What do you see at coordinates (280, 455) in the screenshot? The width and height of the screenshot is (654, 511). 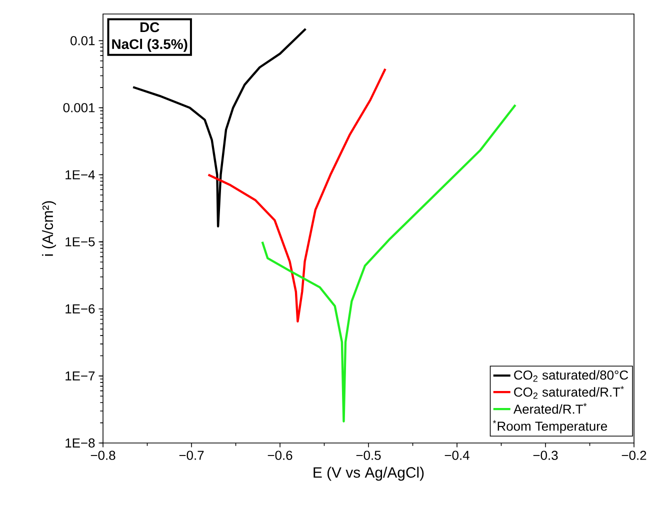 I see `x-tick-label: −0.6` at bounding box center [280, 455].